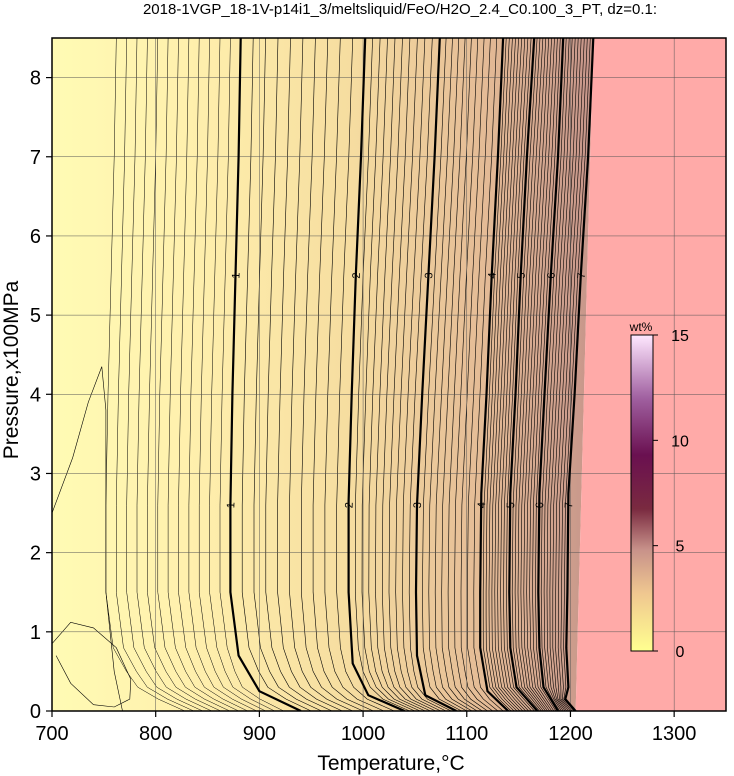 This screenshot has height=776, width=734. Describe the element at coordinates (641, 327) in the screenshot. I see `colorbar-unit: wt%` at that location.